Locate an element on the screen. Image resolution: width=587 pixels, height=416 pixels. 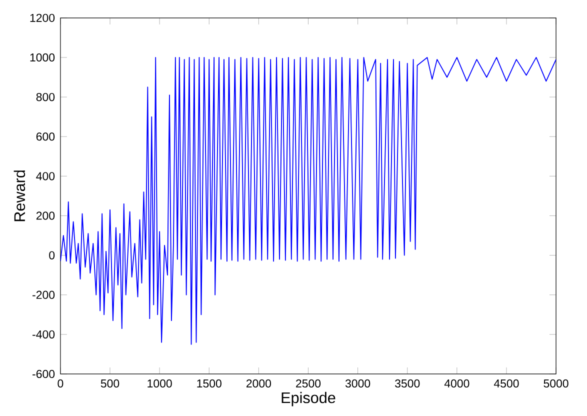
y-tick-label: -600 is located at coordinates (43, 374).